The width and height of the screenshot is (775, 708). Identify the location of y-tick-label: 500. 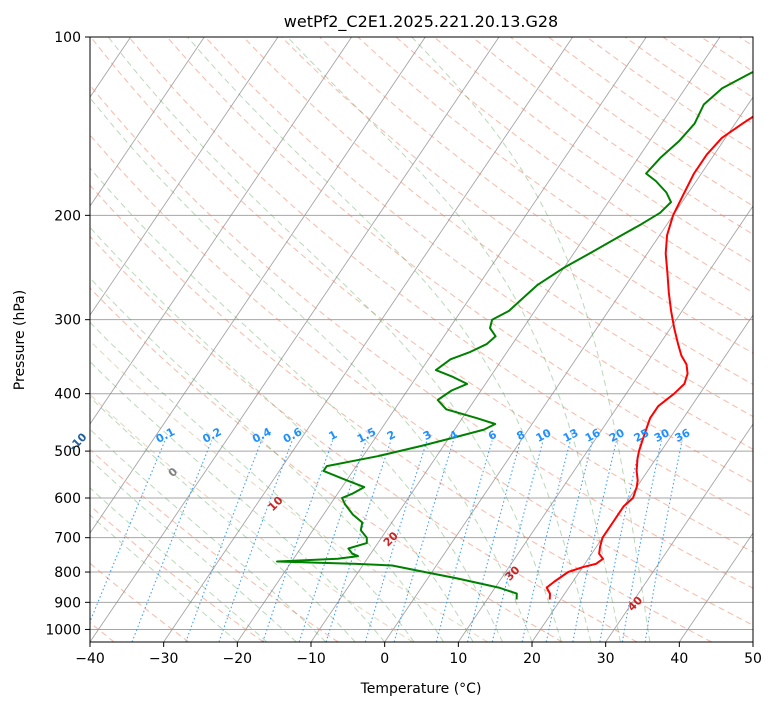
(67, 452).